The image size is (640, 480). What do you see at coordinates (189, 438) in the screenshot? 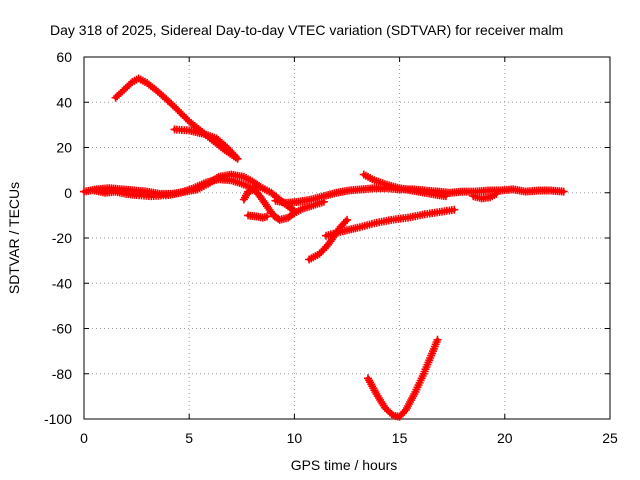
I see `x-tick-label: 5` at bounding box center [189, 438].